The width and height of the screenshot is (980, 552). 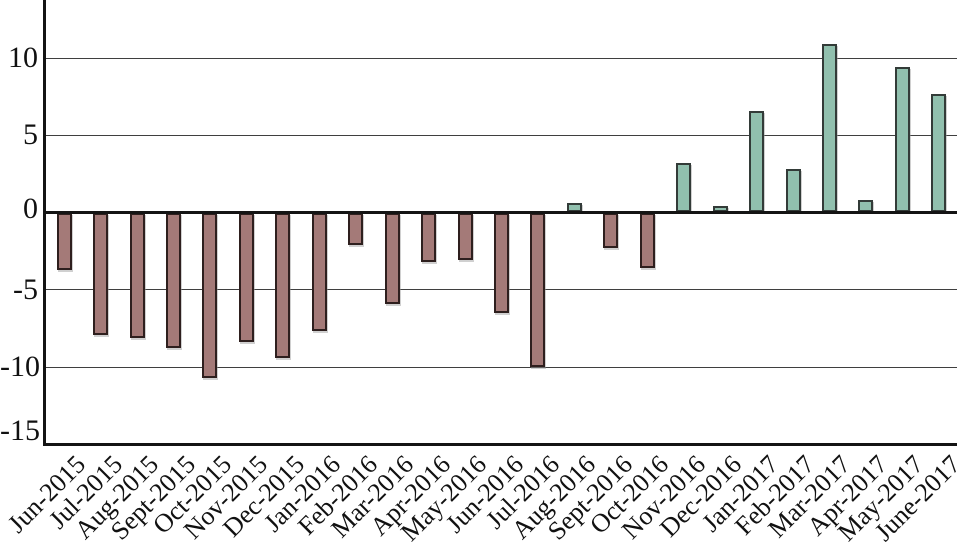 What do you see at coordinates (44, 223) in the screenshot?
I see `y-axis-line` at bounding box center [44, 223].